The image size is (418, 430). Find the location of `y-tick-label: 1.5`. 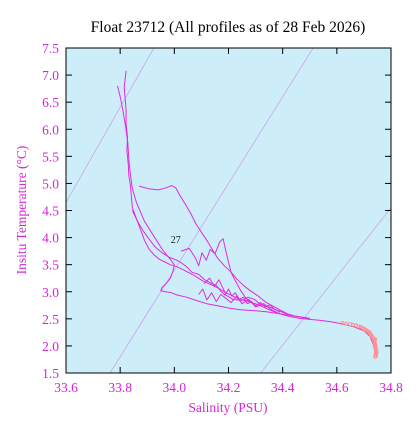

y-tick-label: 1.5 is located at coordinates (50, 373).